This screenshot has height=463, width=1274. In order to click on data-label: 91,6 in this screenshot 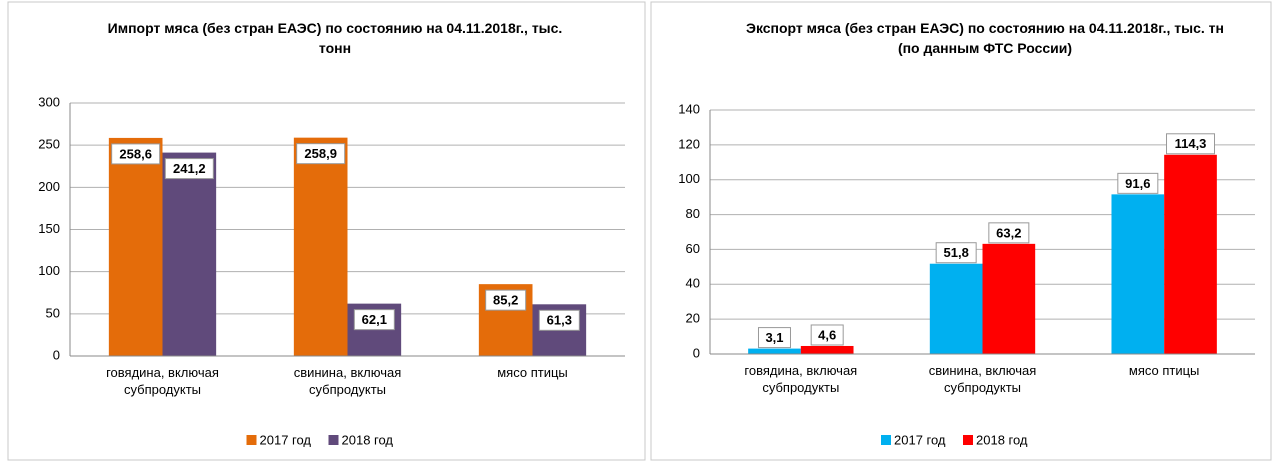, I will do `click(1137, 183)`.